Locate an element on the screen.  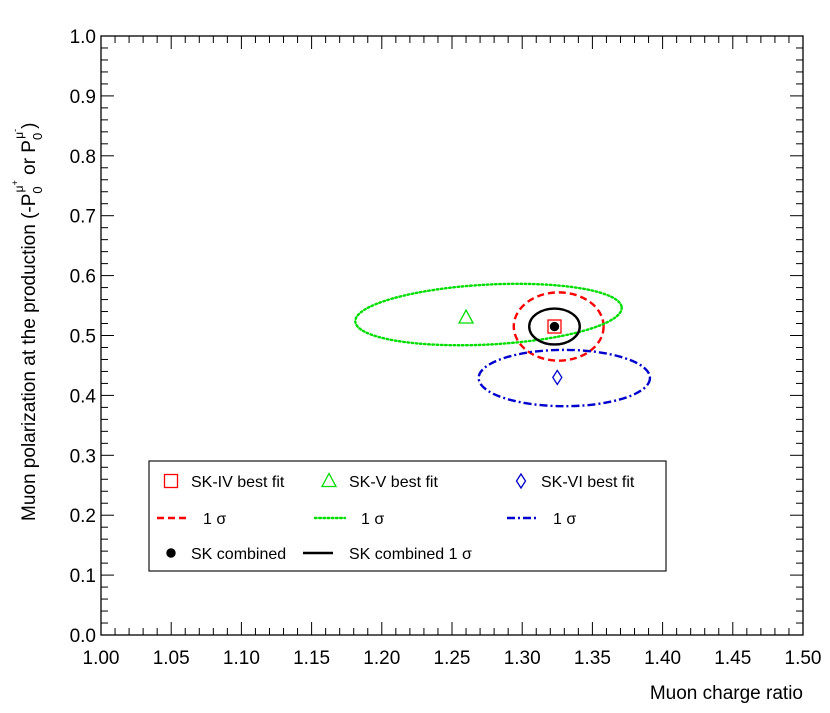
legend-label: SK-V best fit is located at coordinates (393, 482).